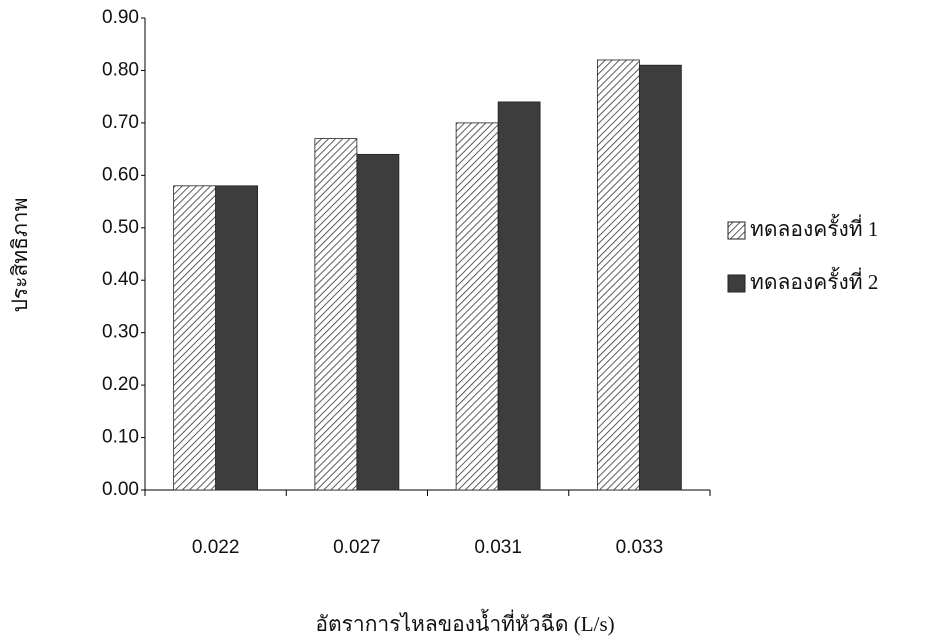 This screenshot has height=642, width=927. I want to click on y-tick-label: 0.20, so click(120, 384).